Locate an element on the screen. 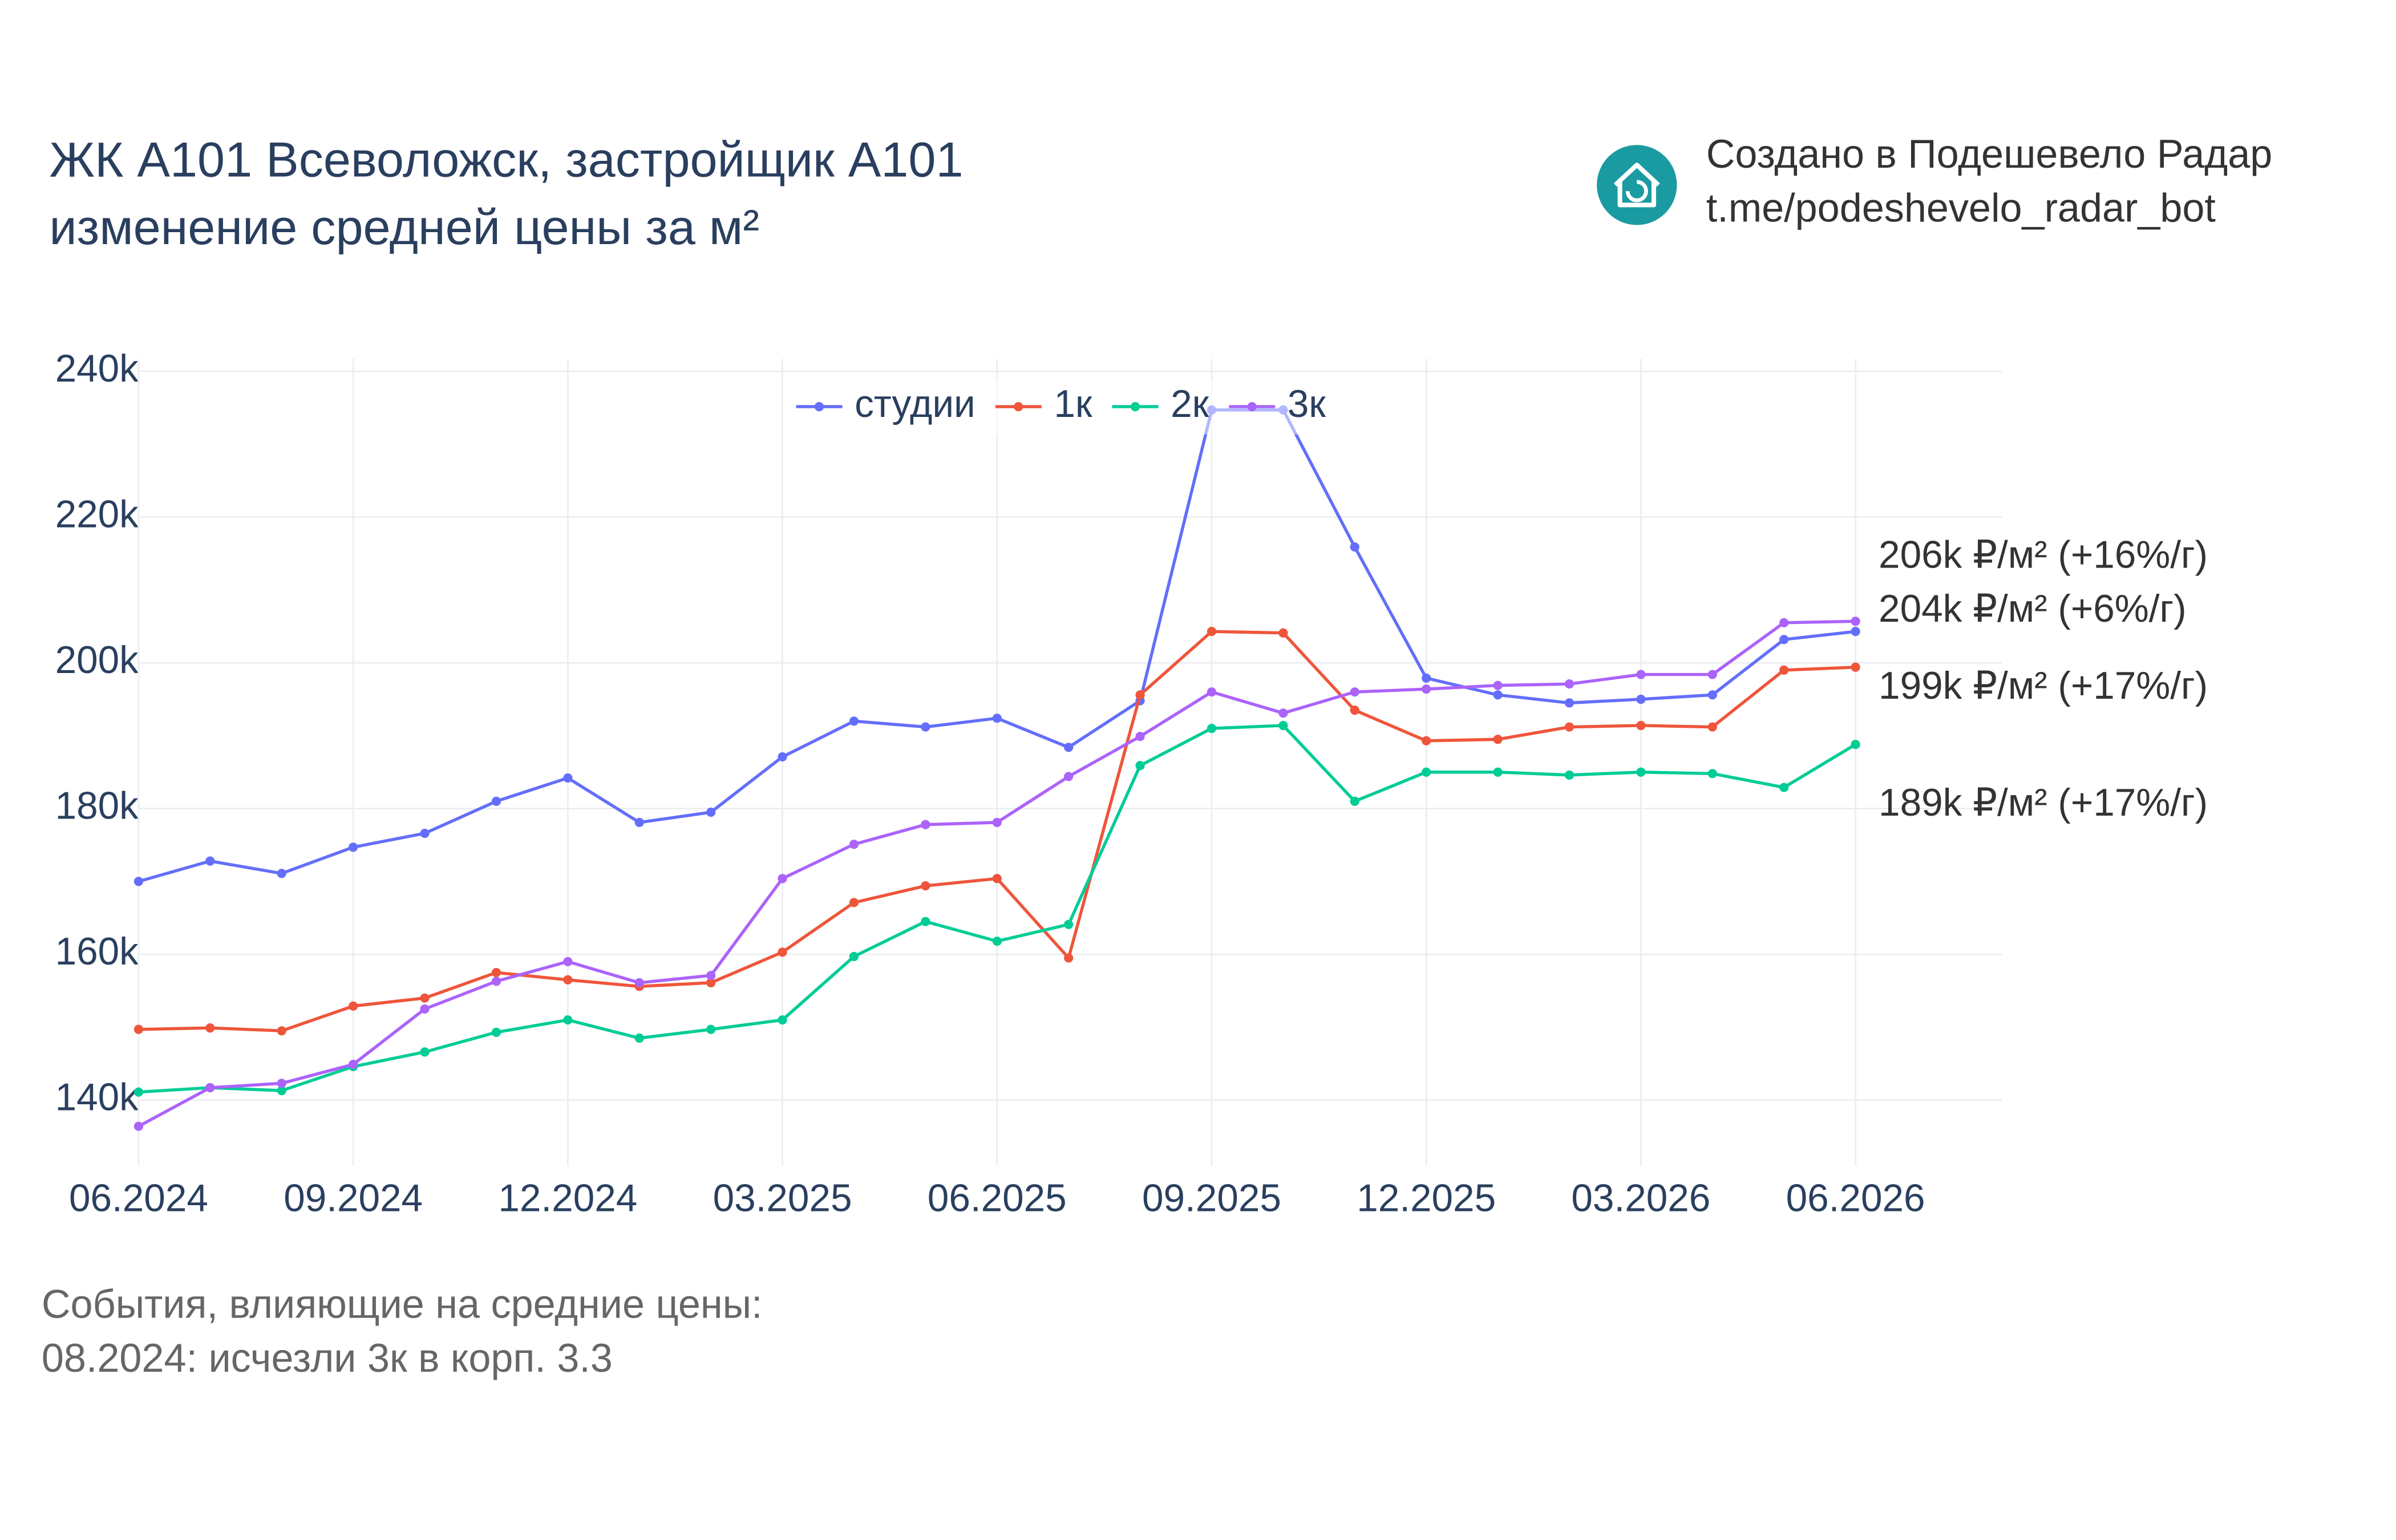 The height and width of the screenshot is (1540, 2396). note-line: 08.2024: исчезли 3к в корп. 3.3 is located at coordinates (327, 1358).